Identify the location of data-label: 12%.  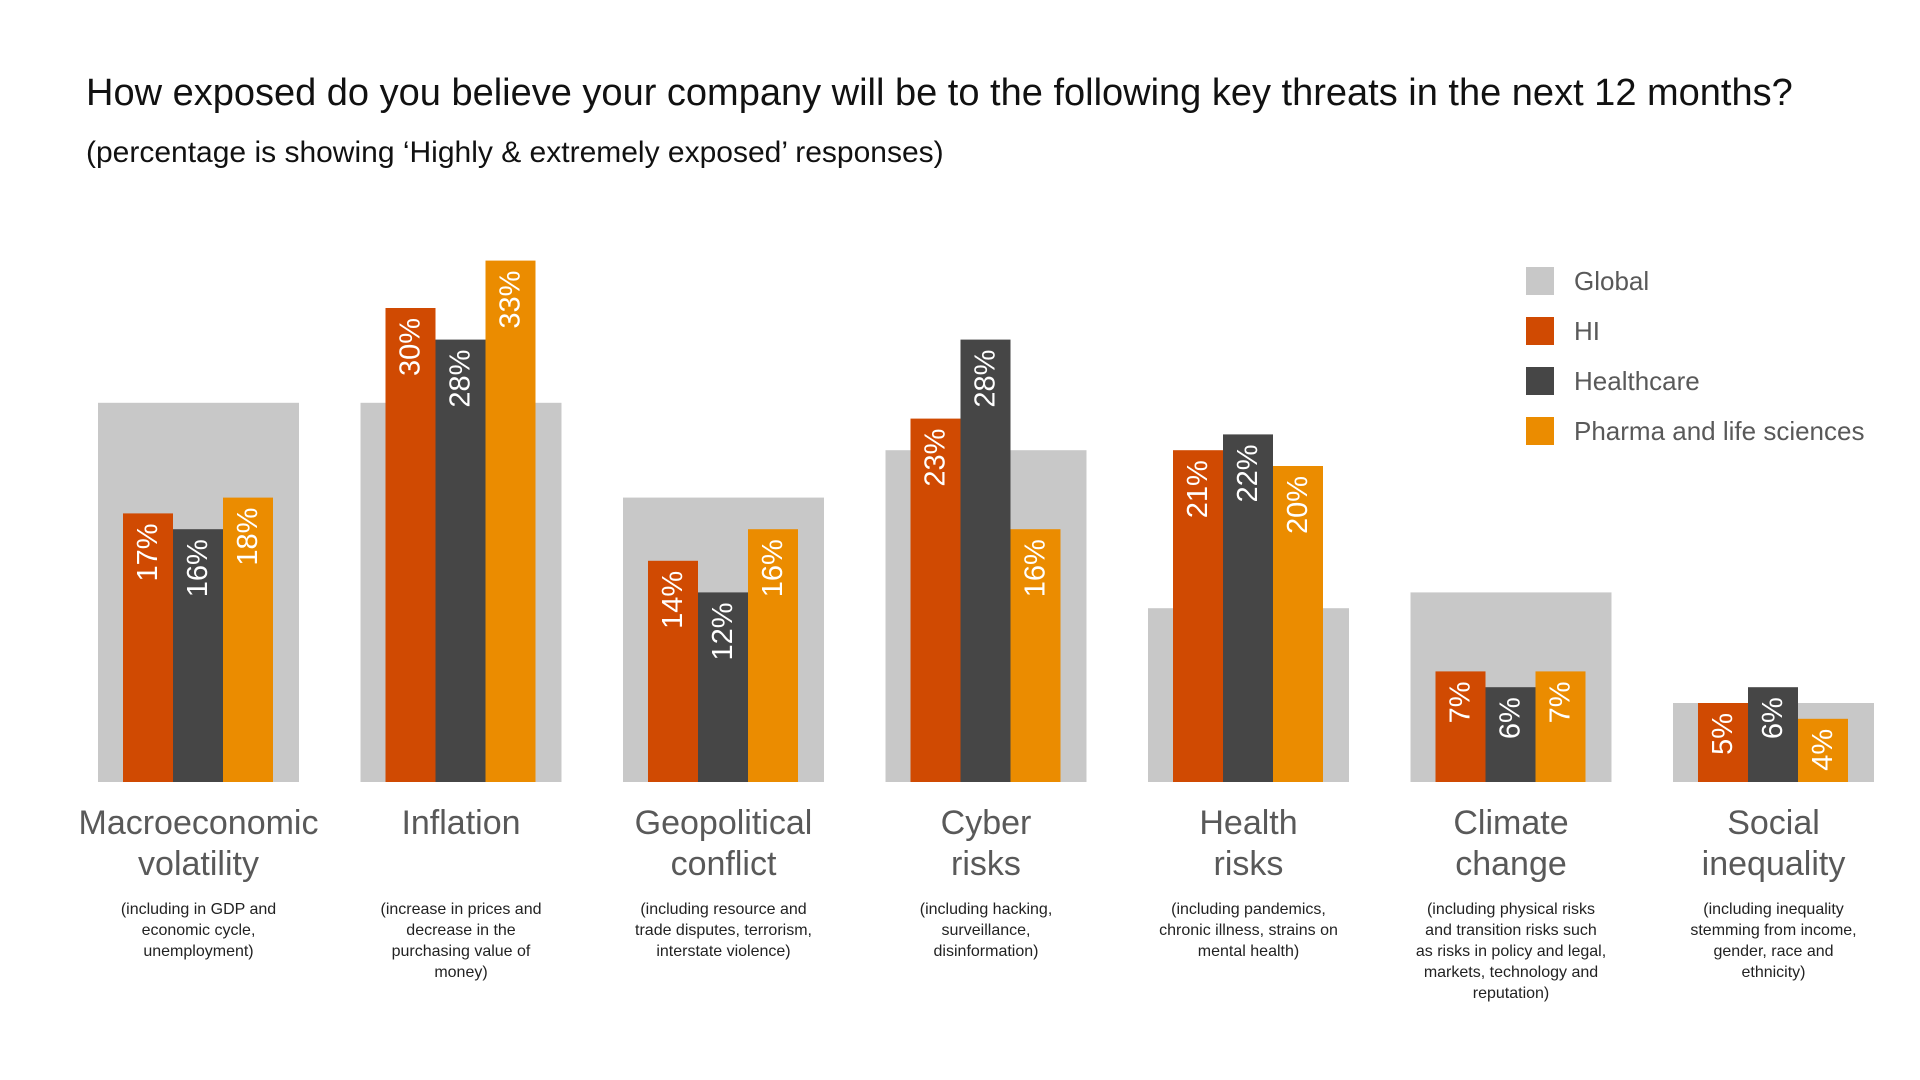
(723, 631).